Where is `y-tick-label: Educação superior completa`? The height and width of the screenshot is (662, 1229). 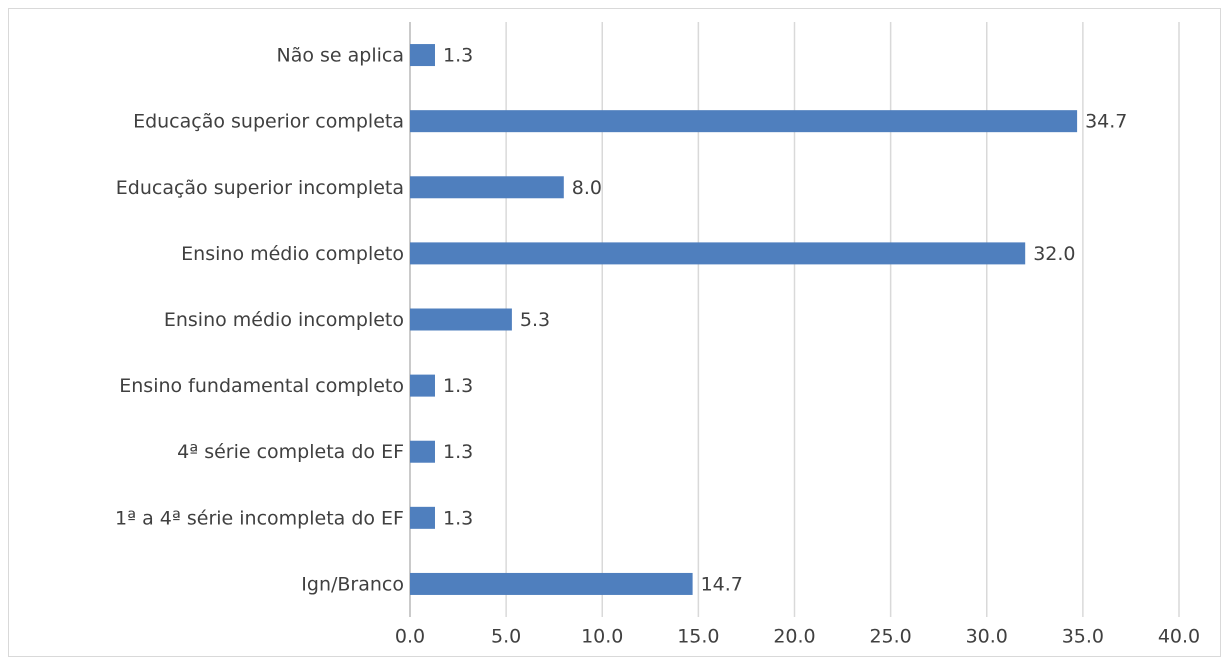 y-tick-label: Educação superior completa is located at coordinates (268, 122).